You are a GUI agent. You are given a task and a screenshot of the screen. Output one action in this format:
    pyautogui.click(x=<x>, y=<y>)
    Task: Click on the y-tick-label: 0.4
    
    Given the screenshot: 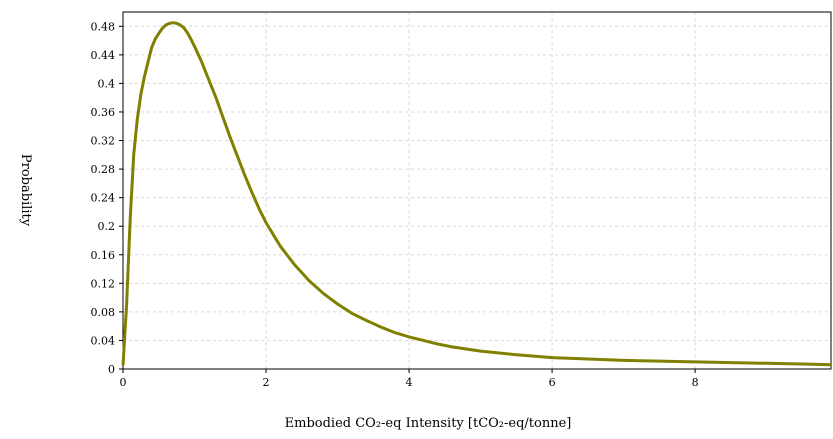 What is the action you would take?
    pyautogui.click(x=107, y=83)
    